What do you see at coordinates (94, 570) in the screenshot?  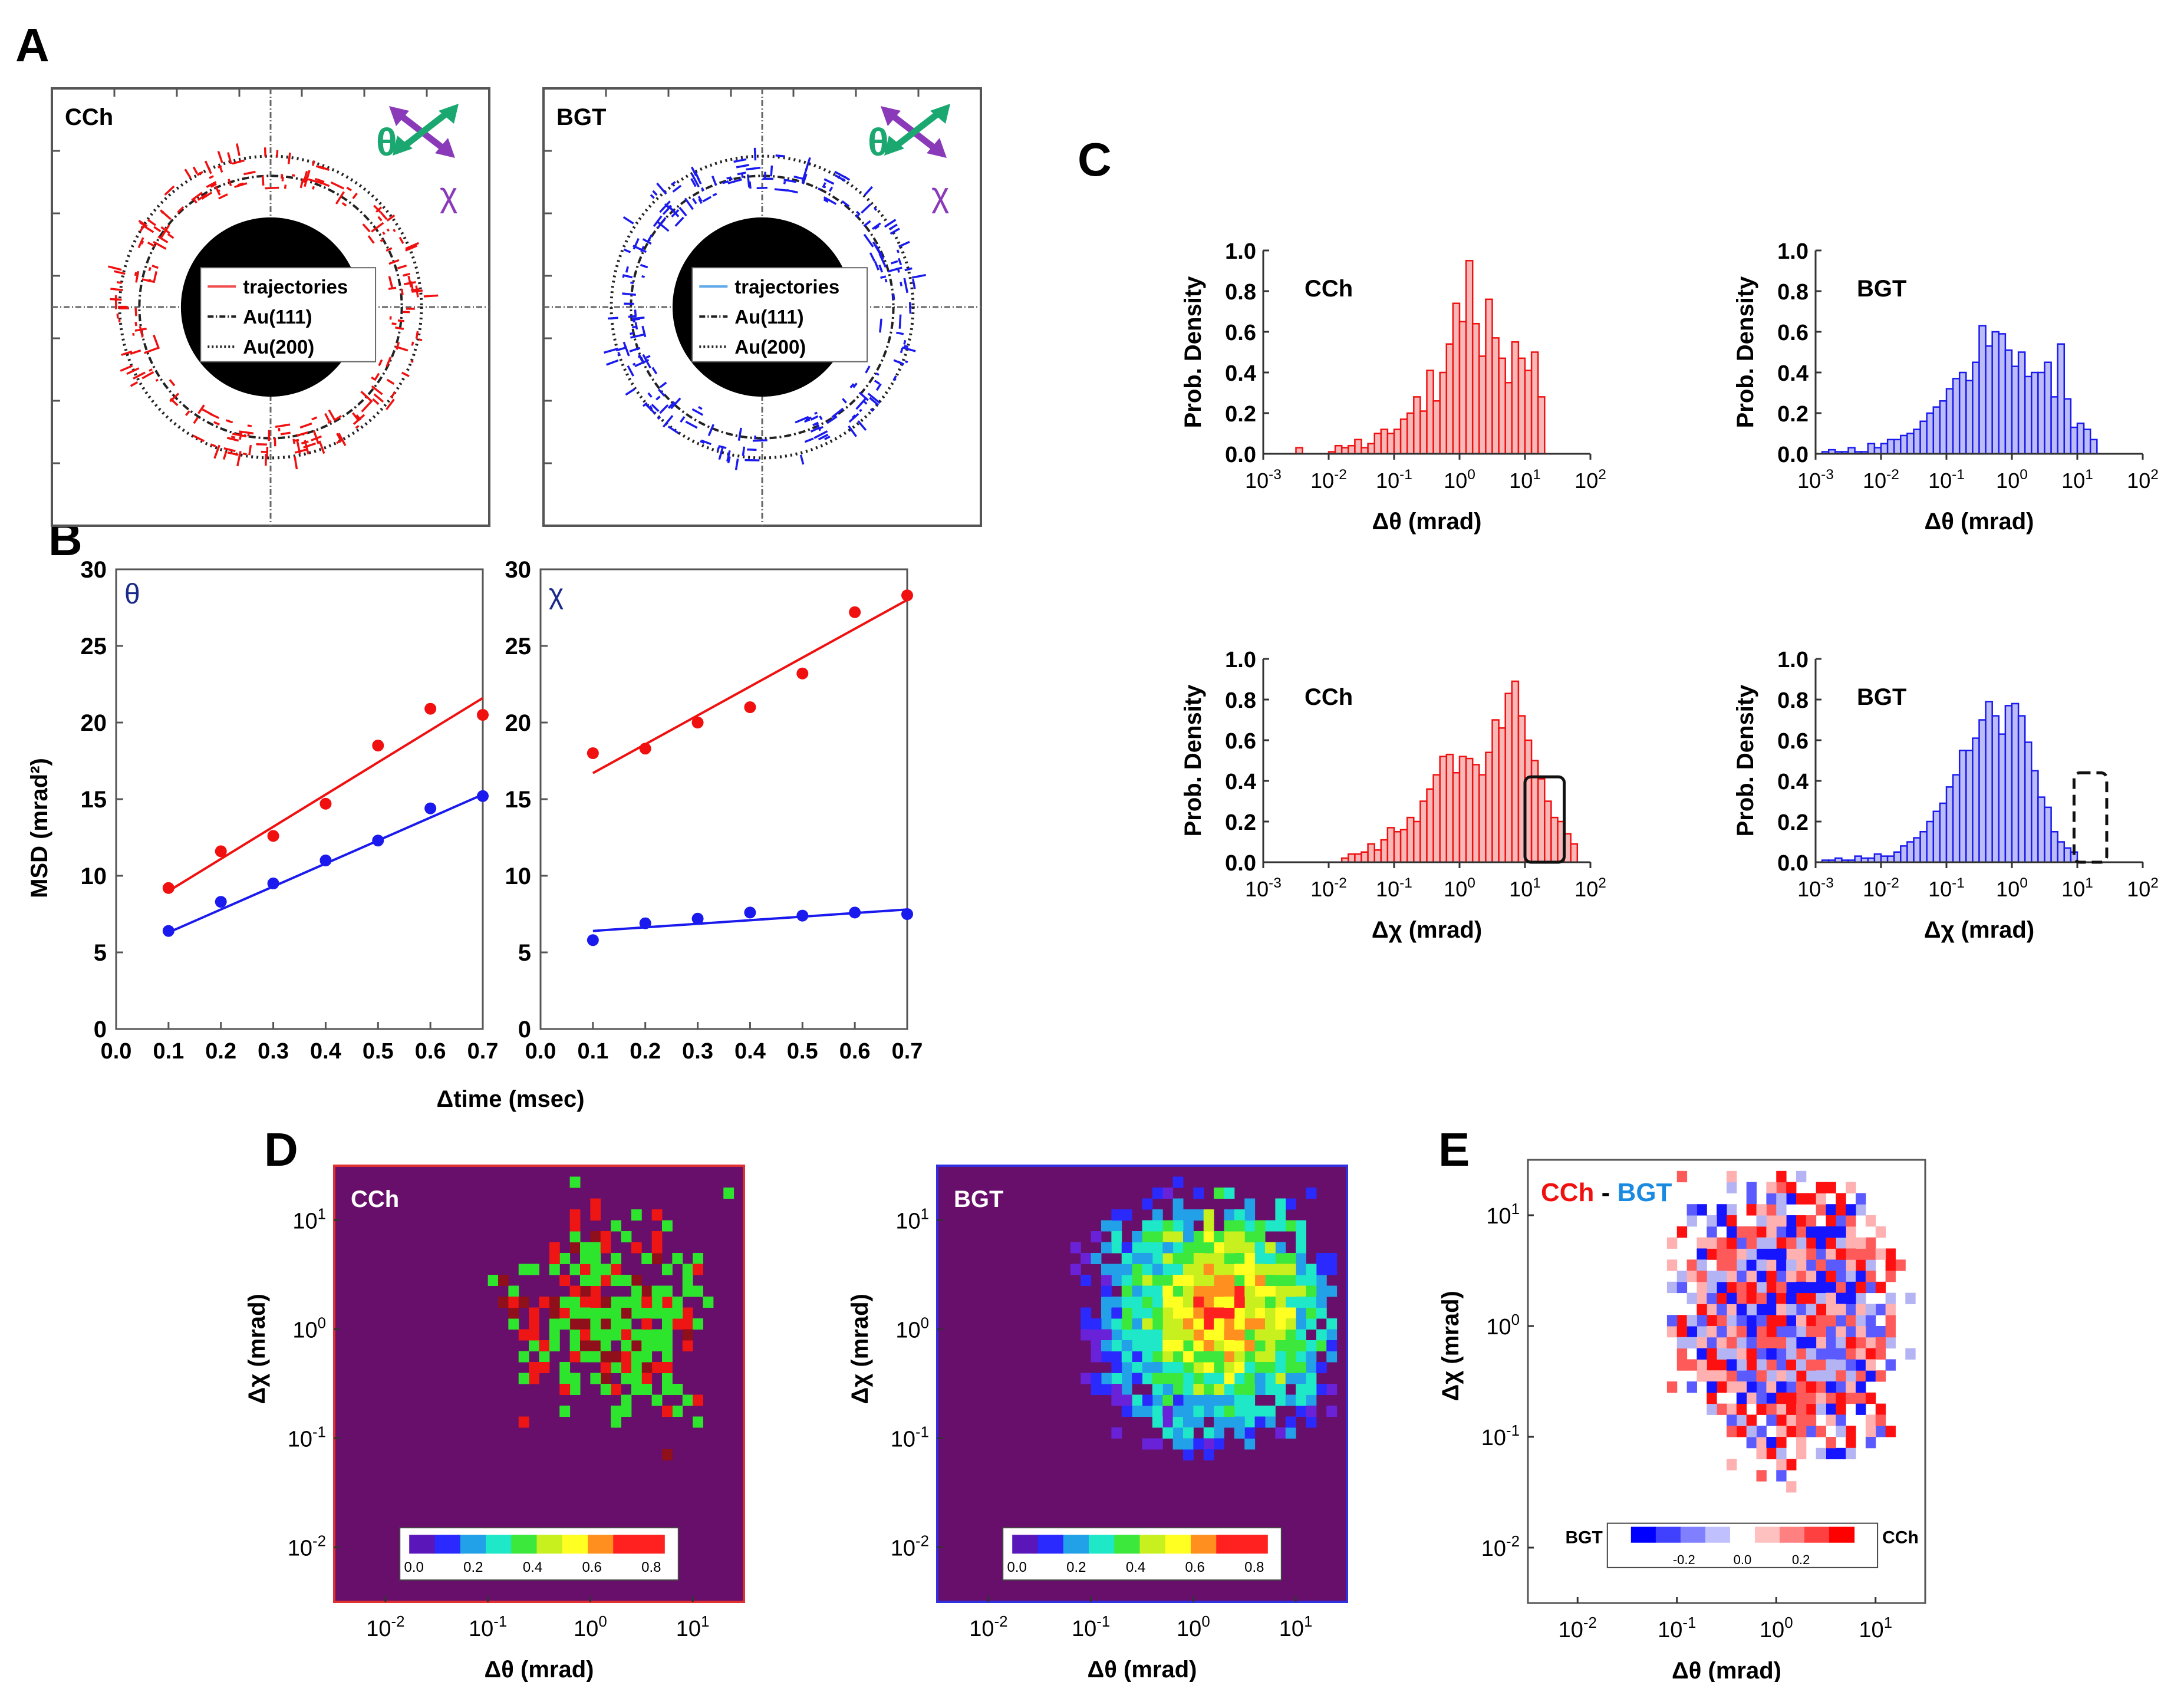 I see `y-tick-label: 30` at bounding box center [94, 570].